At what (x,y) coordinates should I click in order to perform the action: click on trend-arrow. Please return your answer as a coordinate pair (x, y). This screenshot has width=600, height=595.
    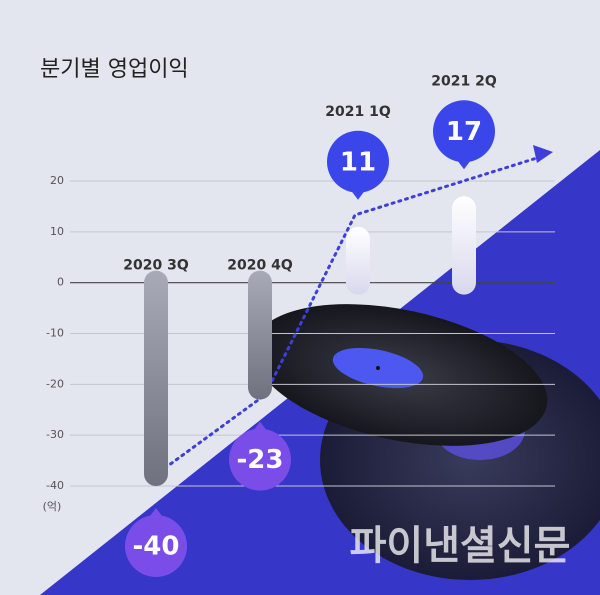
    Looking at the image, I should click on (543, 154).